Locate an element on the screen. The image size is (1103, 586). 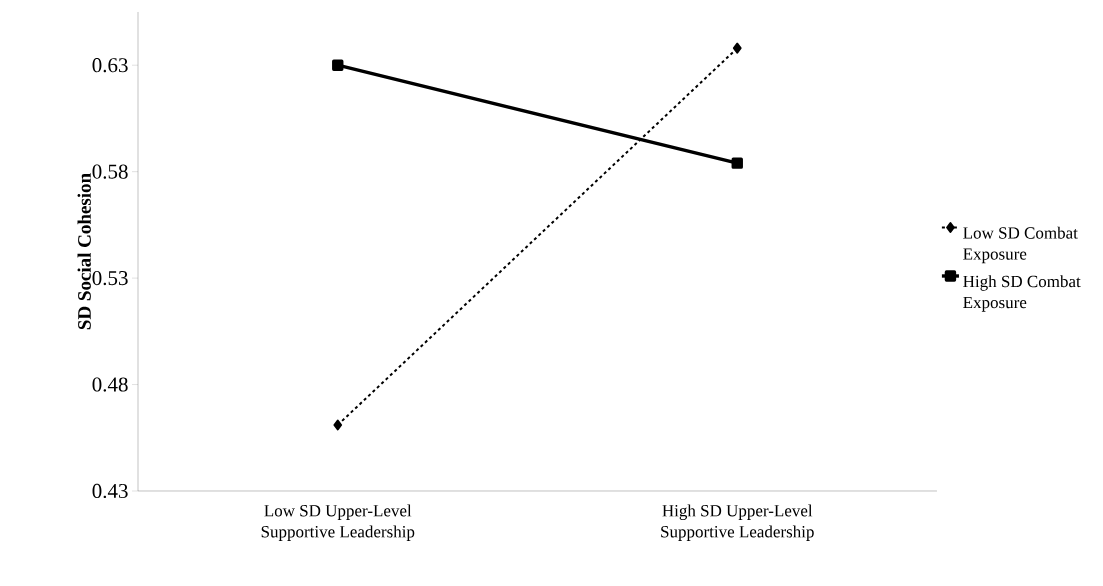
legend-label: Low SD Combat Exposure is located at coordinates (1020, 245).